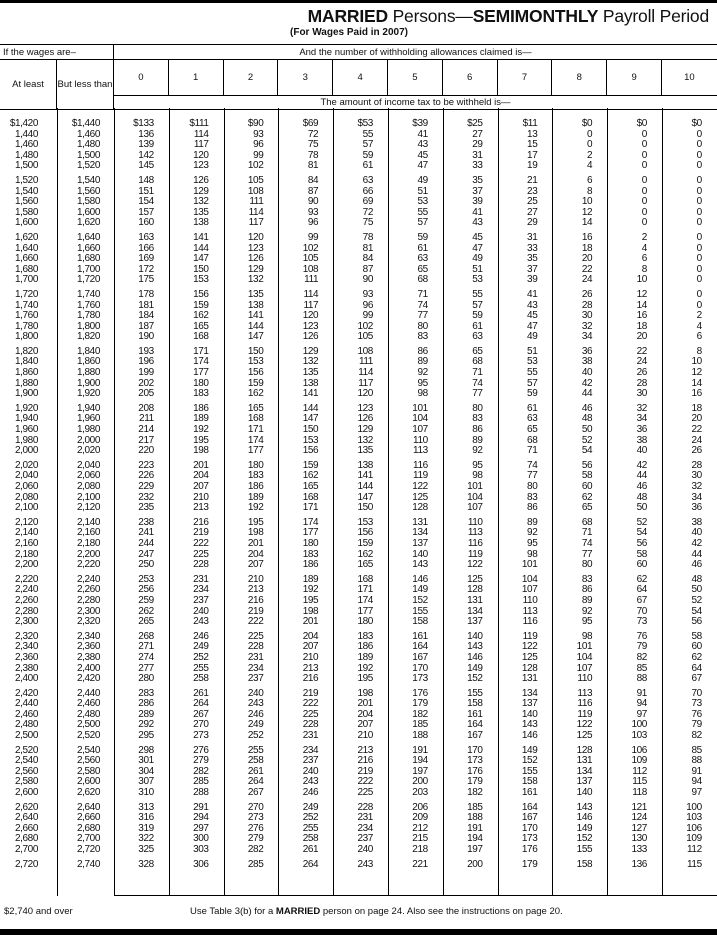 The image size is (717, 938). Describe the element at coordinates (201, 316) in the screenshot. I see `tax-allowance-1: 162` at that location.